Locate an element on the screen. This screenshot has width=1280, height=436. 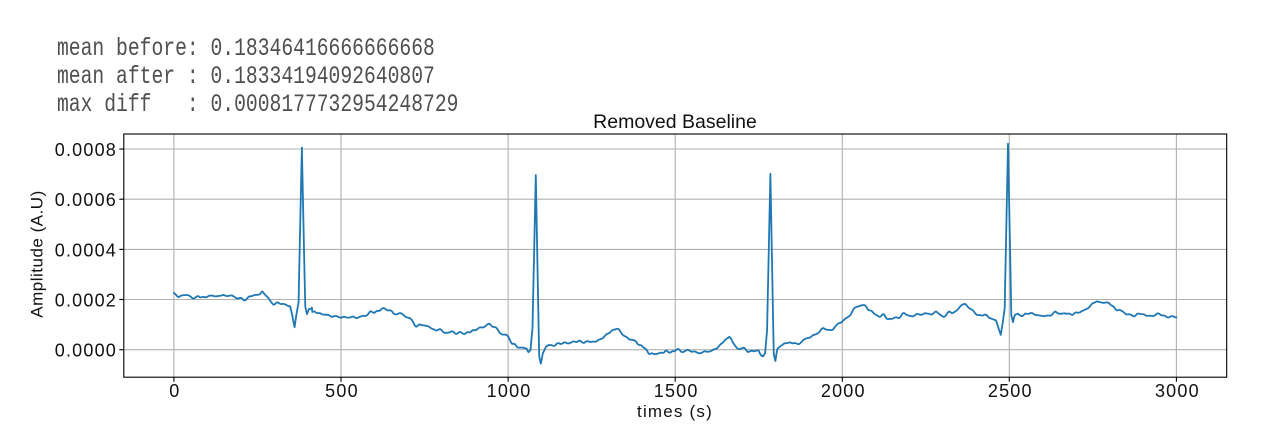
svg-text: 1500 is located at coordinates (676, 391).